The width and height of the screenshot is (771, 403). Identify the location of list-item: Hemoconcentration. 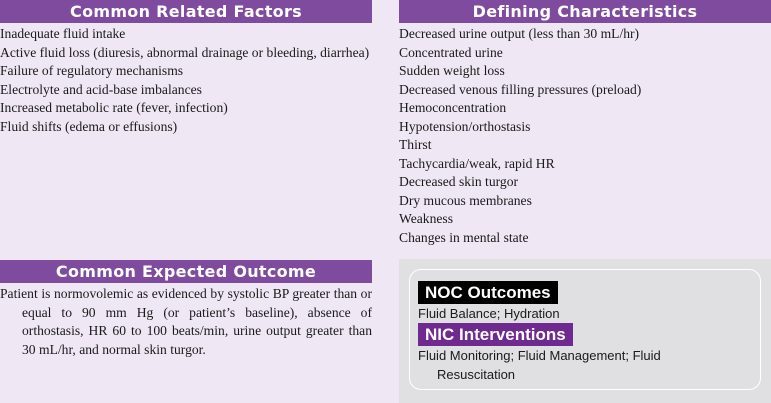
(453, 107).